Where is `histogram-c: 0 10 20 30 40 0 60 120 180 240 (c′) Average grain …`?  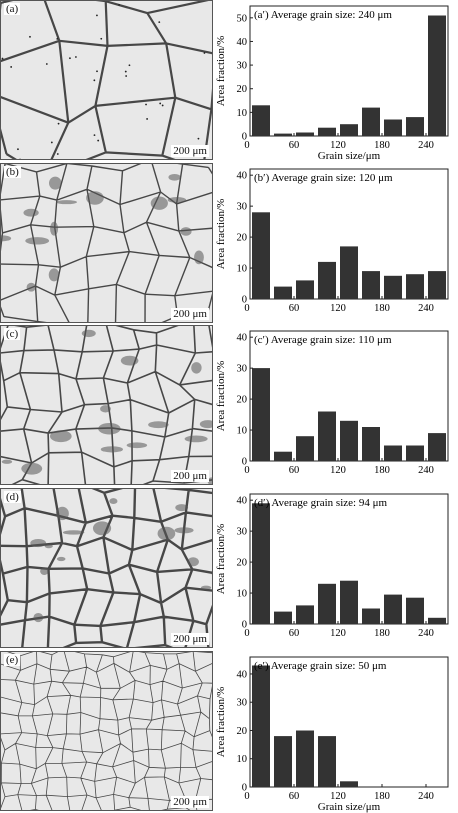 histogram-c: 0 10 20 30 40 0 60 120 180 240 (c′) Average grain … is located at coordinates (336, 406).